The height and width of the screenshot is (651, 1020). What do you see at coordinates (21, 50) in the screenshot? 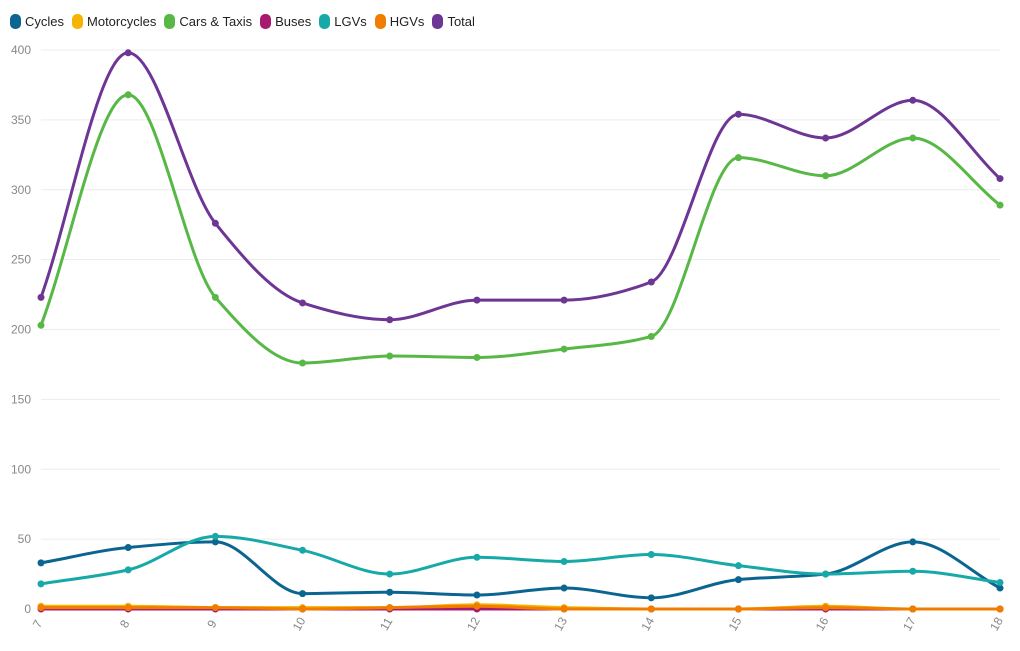
I see `y-tick-label: 400` at bounding box center [21, 50].